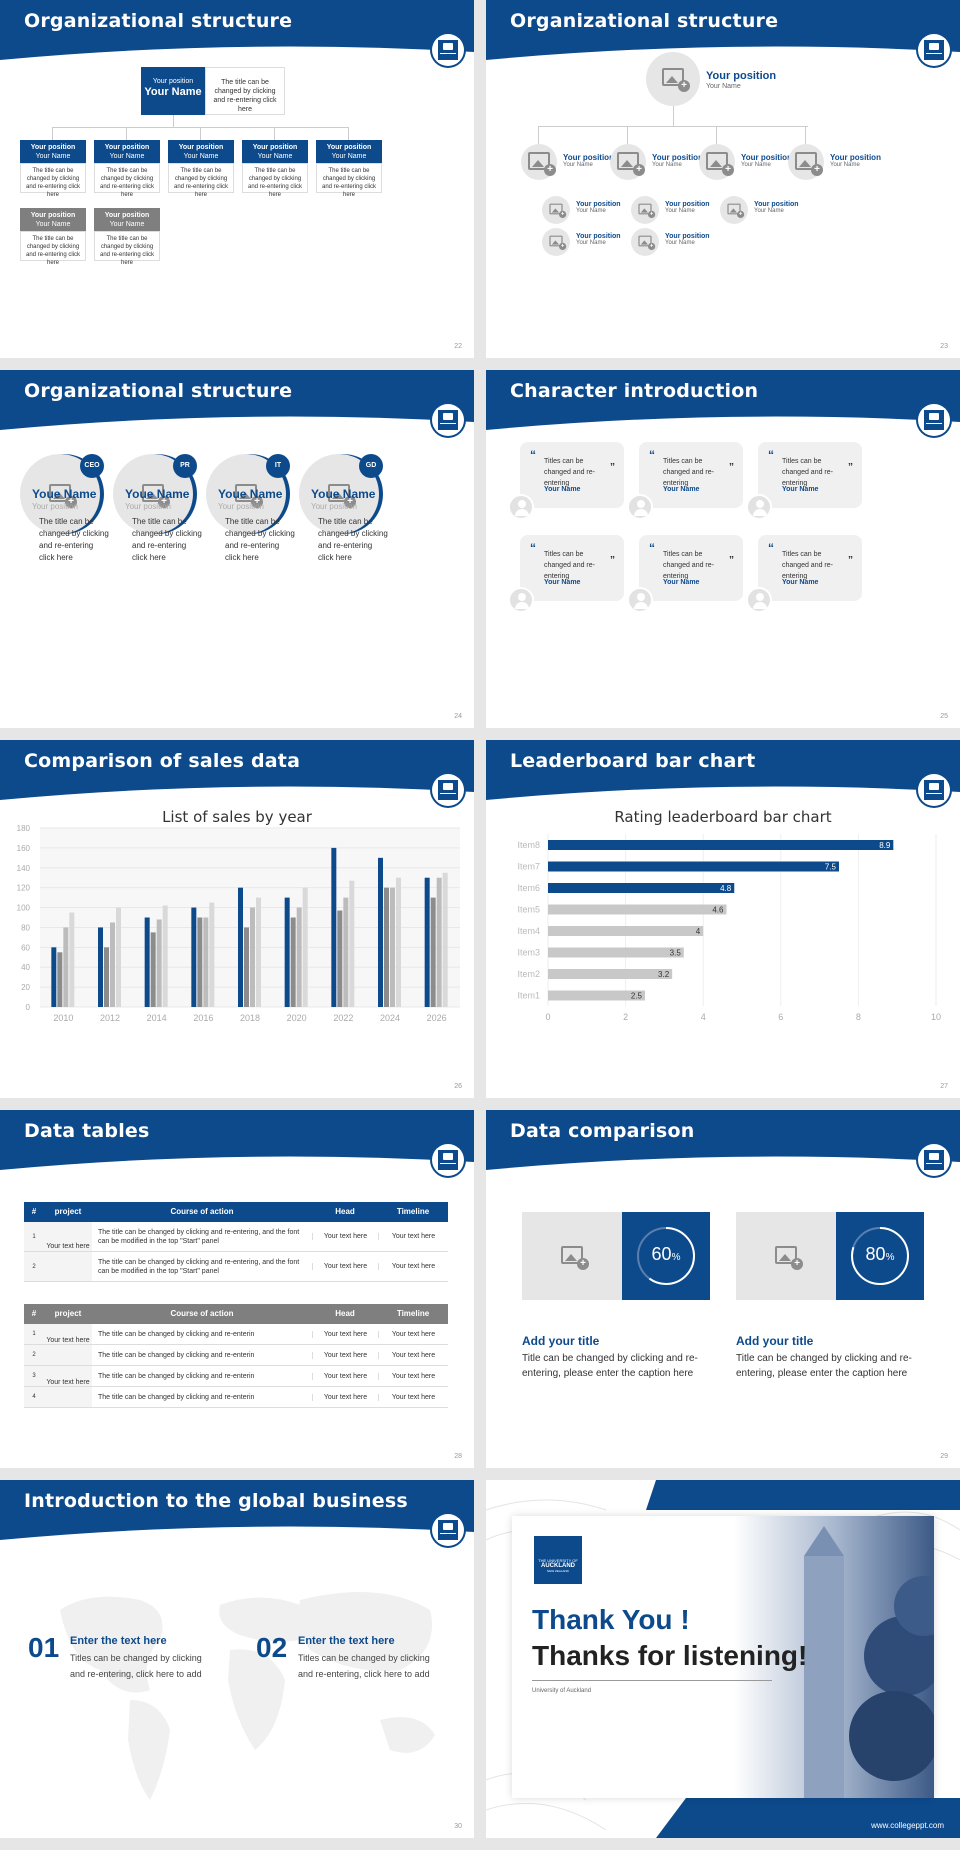  What do you see at coordinates (670, 1655) in the screenshot?
I see `thanks-listening-heading: Thanks for listening!` at bounding box center [670, 1655].